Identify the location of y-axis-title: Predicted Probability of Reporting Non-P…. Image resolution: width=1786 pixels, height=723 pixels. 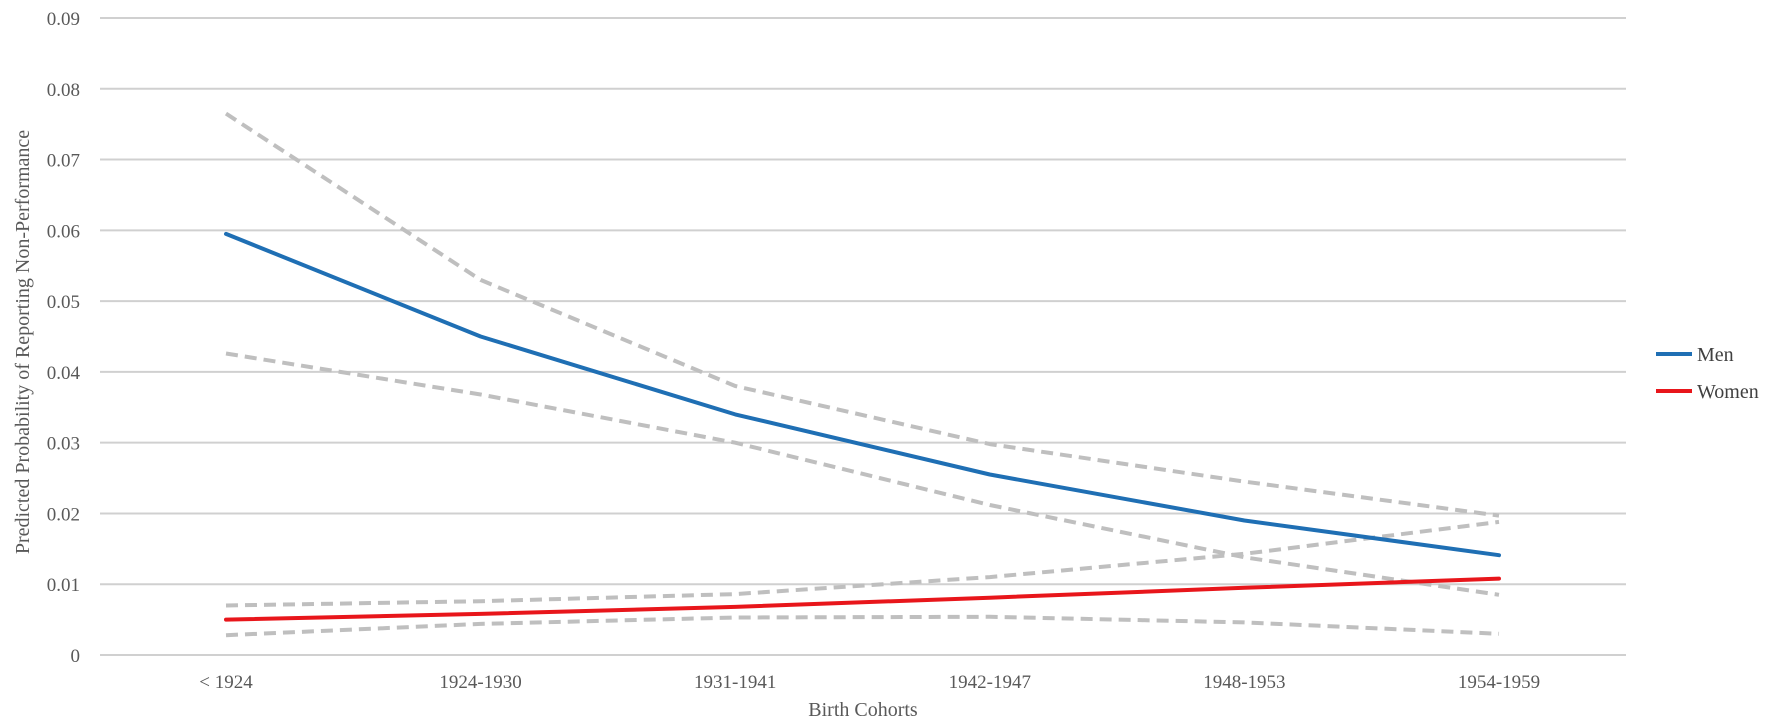
(23, 342).